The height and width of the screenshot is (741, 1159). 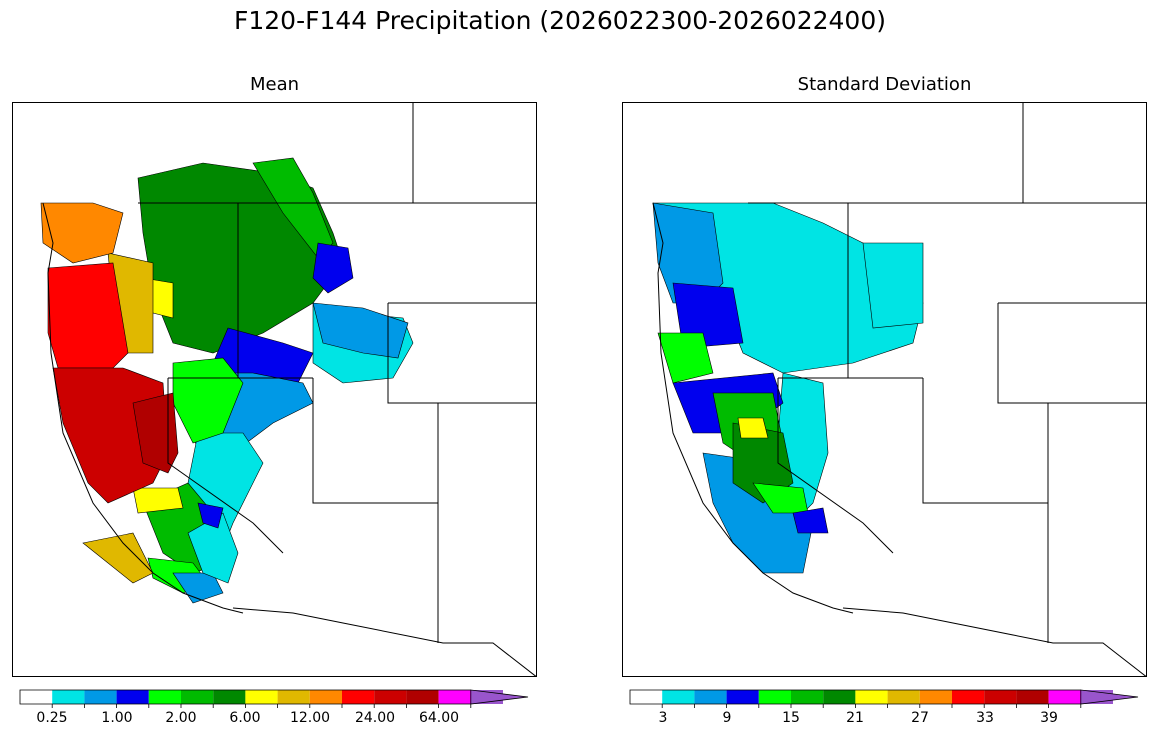 What do you see at coordinates (663, 718) in the screenshot?
I see `colorbar-stddev-tick: 3` at bounding box center [663, 718].